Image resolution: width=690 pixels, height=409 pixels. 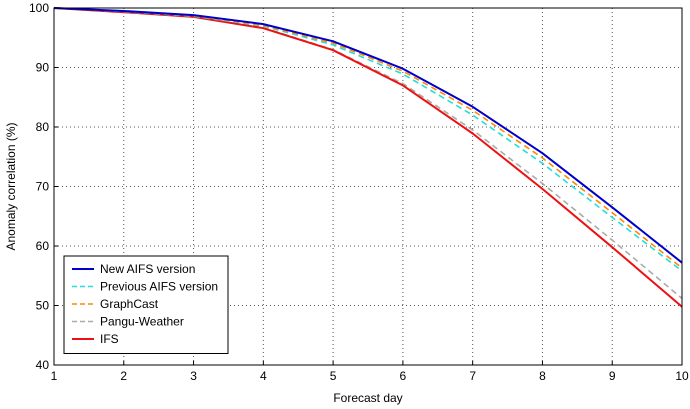 What do you see at coordinates (54, 376) in the screenshot?
I see `x-tick-label: 1` at bounding box center [54, 376].